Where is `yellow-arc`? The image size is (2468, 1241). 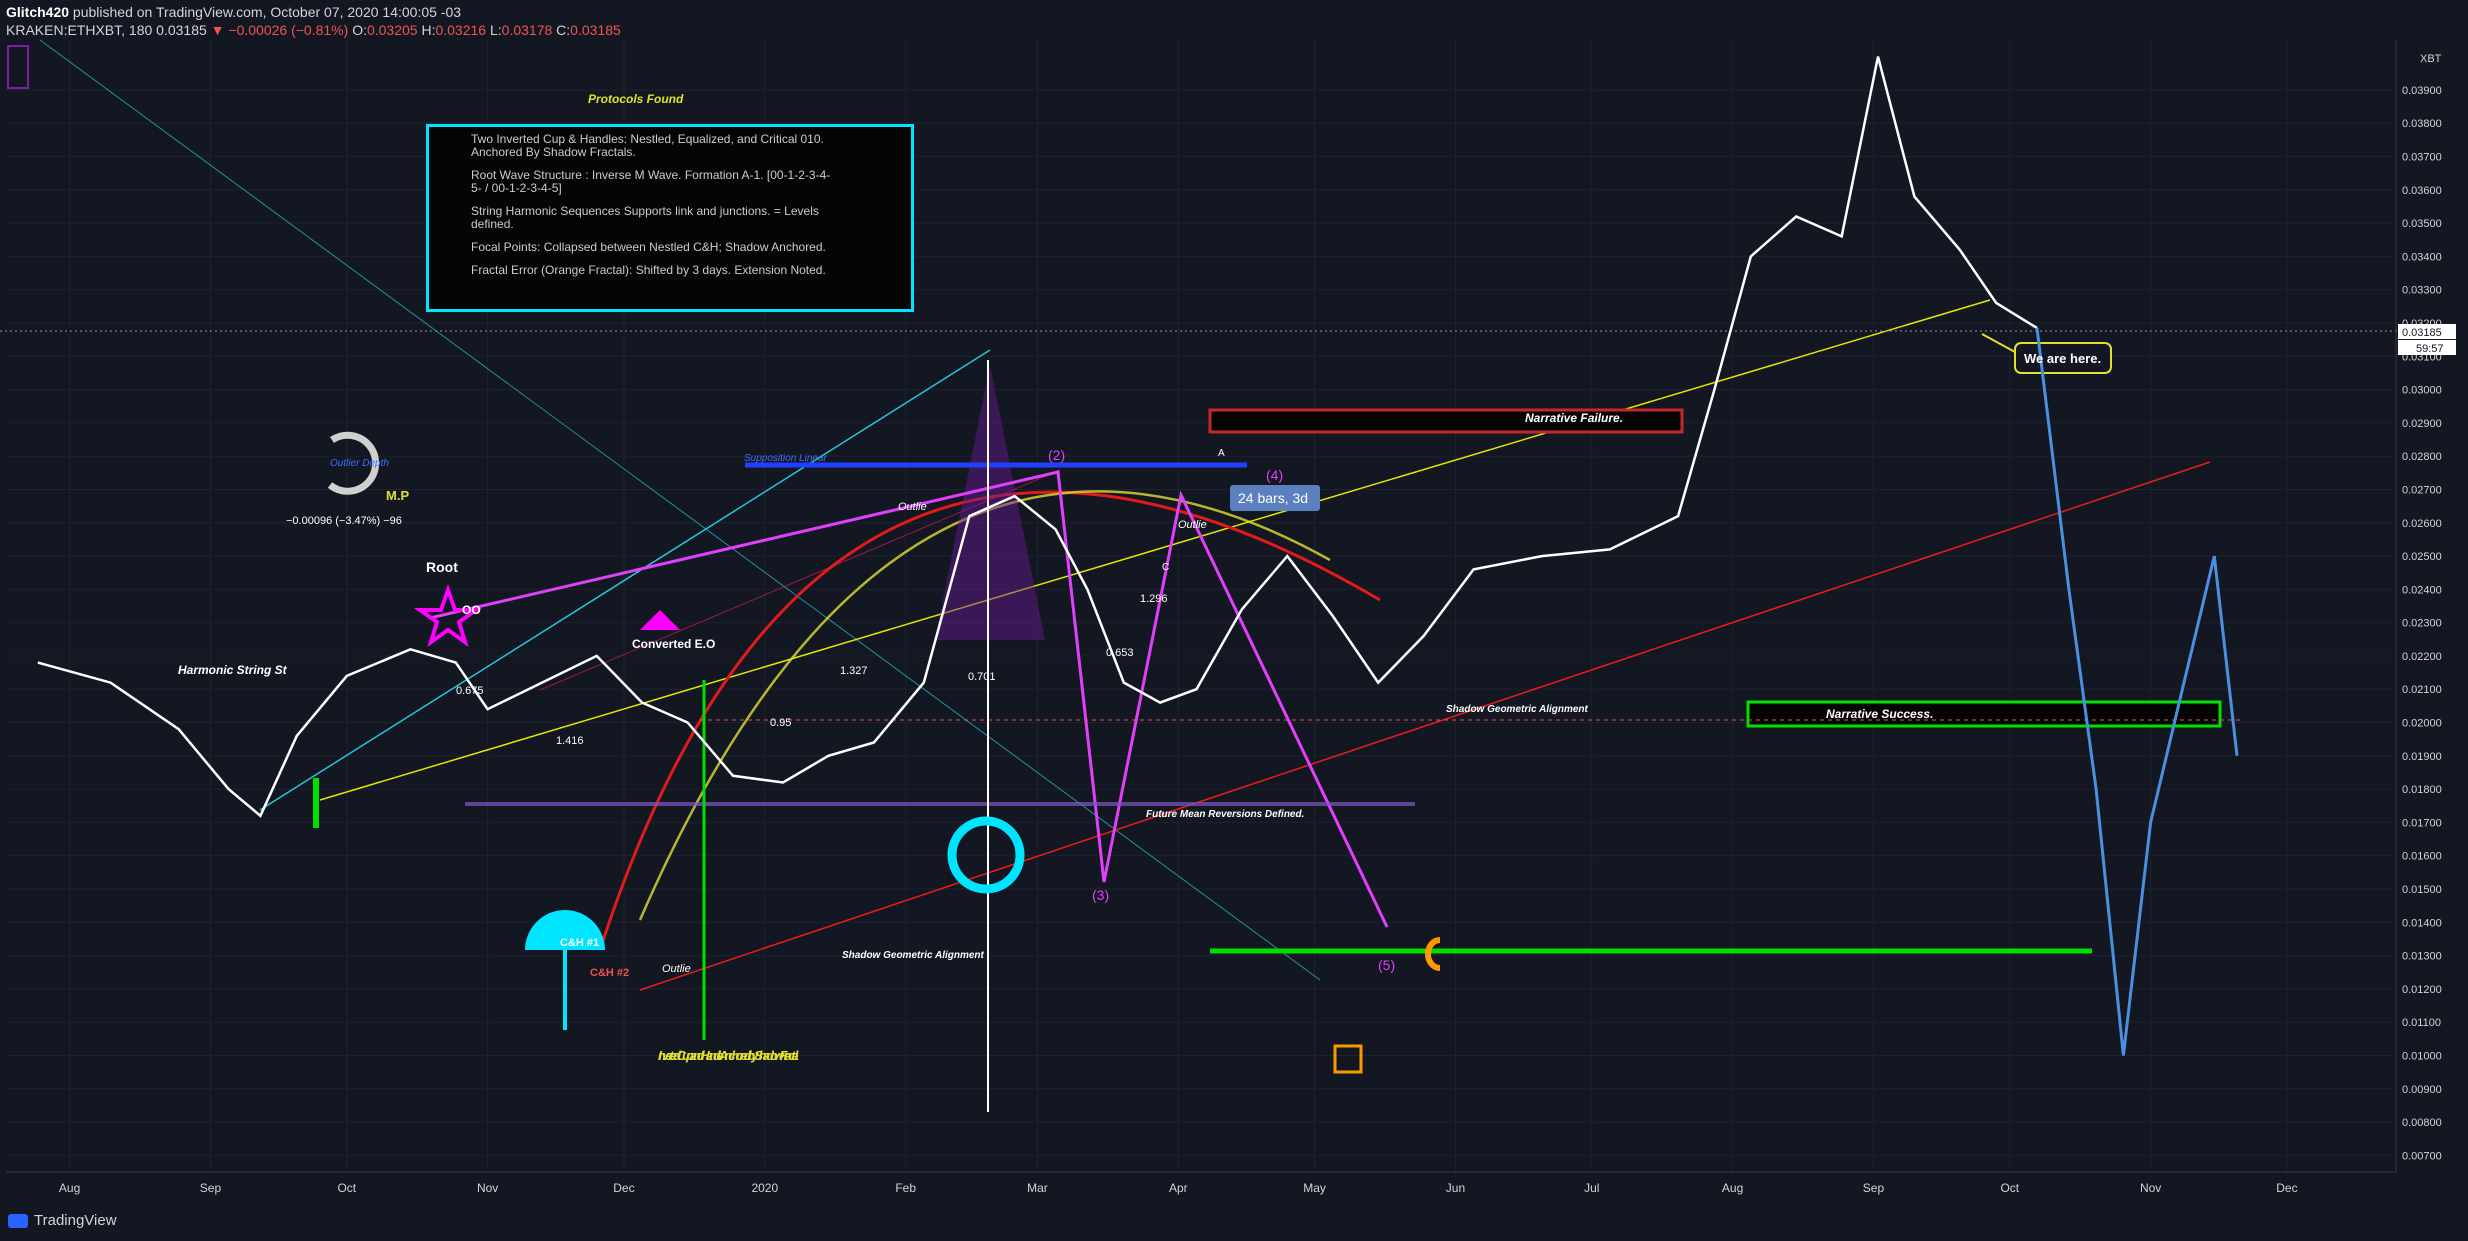 yellow-arc is located at coordinates (984, 705).